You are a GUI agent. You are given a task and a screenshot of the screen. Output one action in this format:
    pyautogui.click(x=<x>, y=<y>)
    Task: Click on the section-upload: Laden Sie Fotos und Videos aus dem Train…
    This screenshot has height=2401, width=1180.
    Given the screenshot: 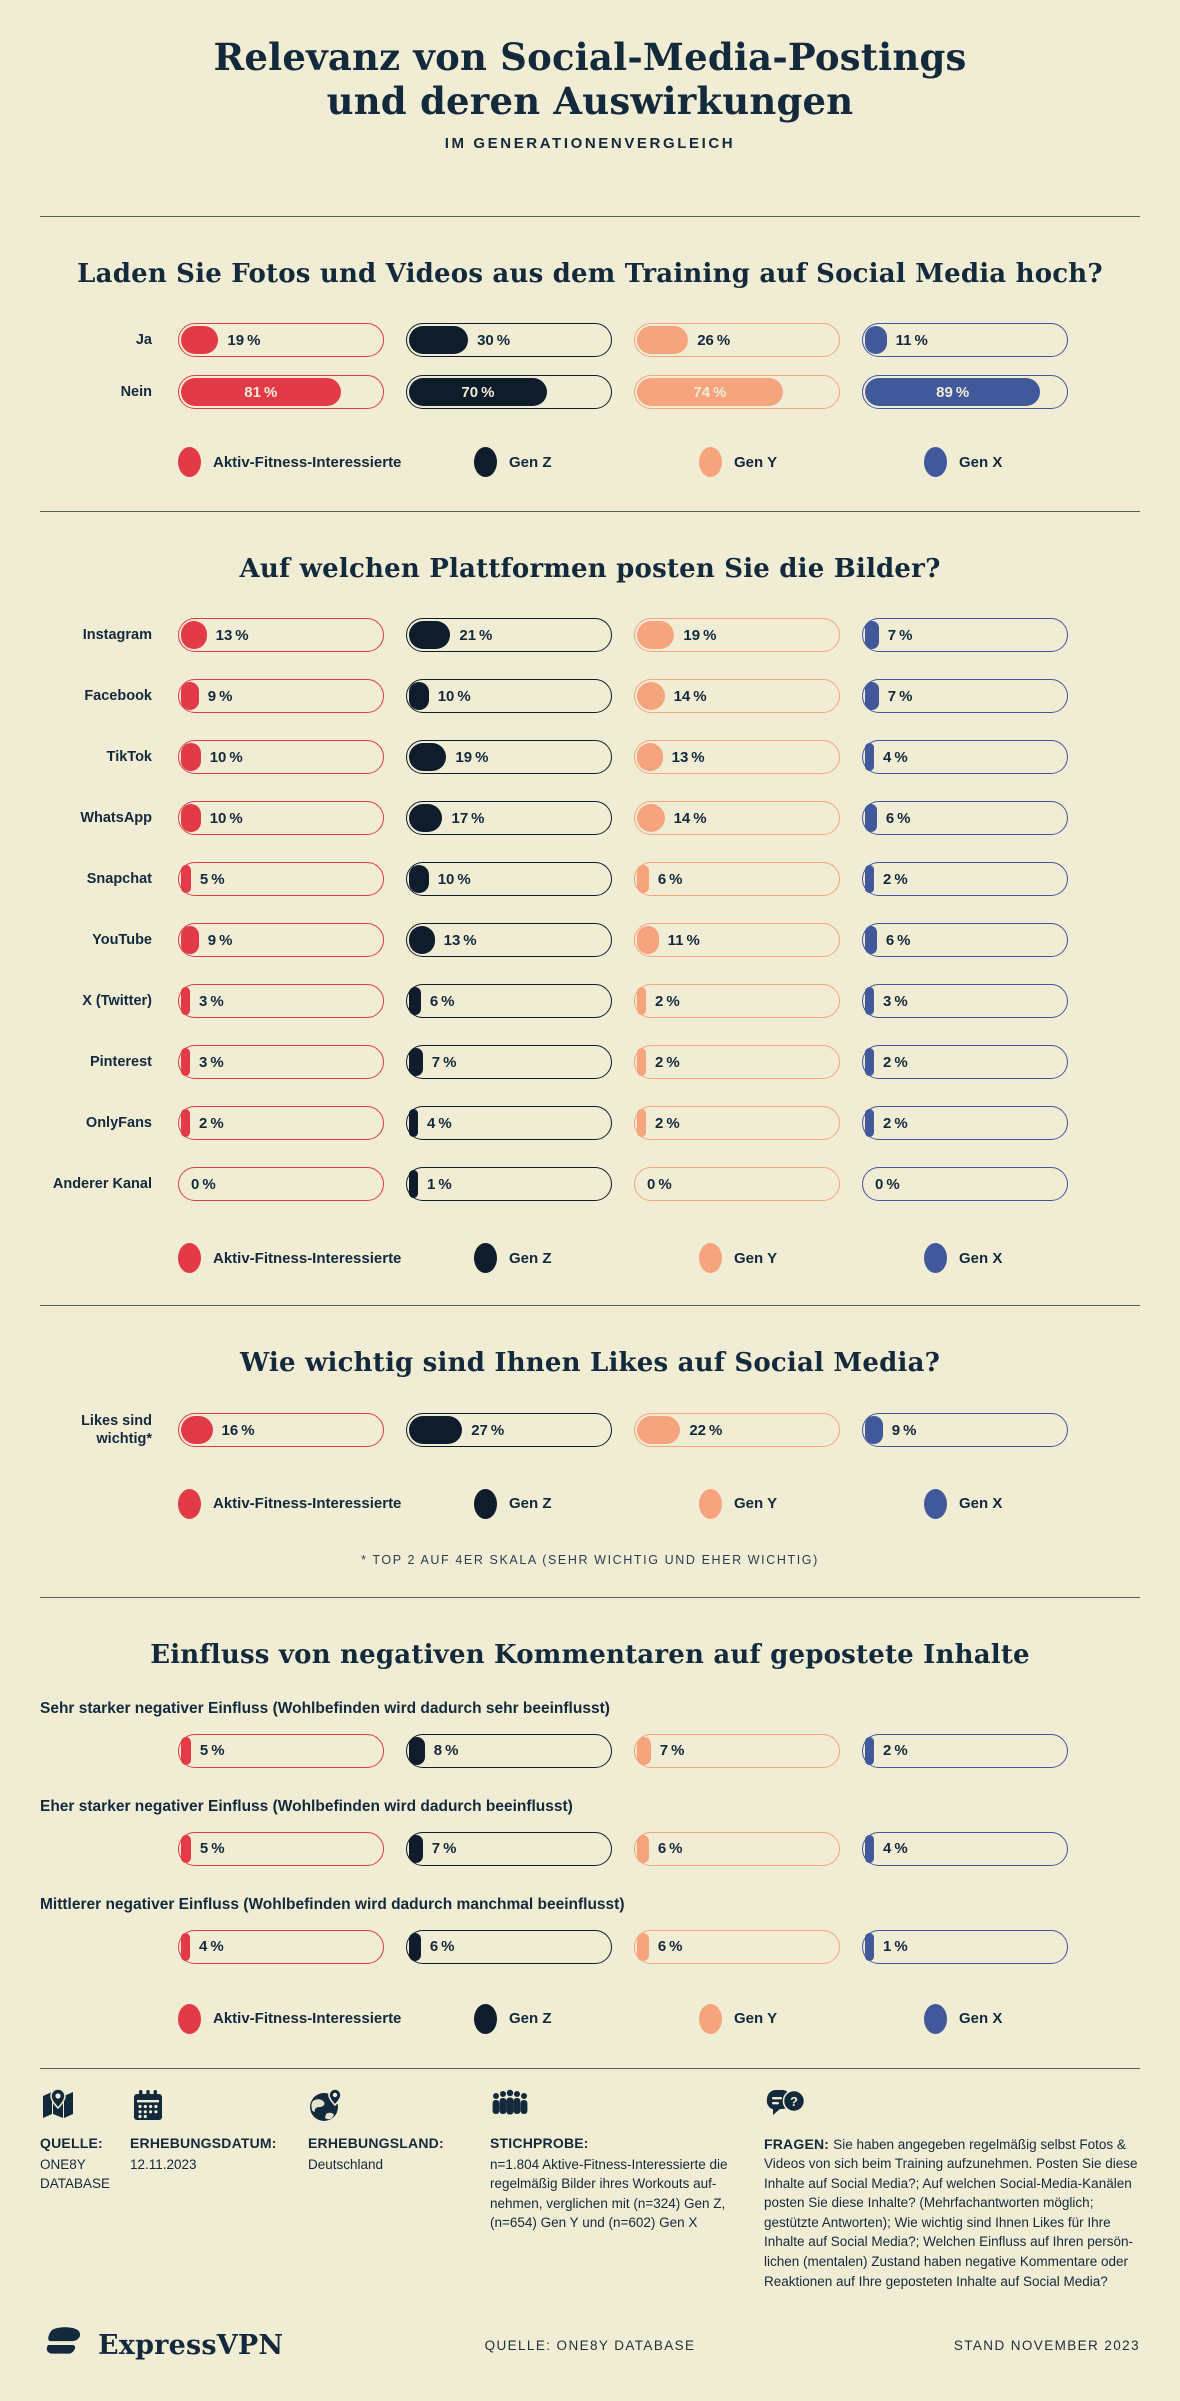 What is the action you would take?
    pyautogui.click(x=590, y=368)
    